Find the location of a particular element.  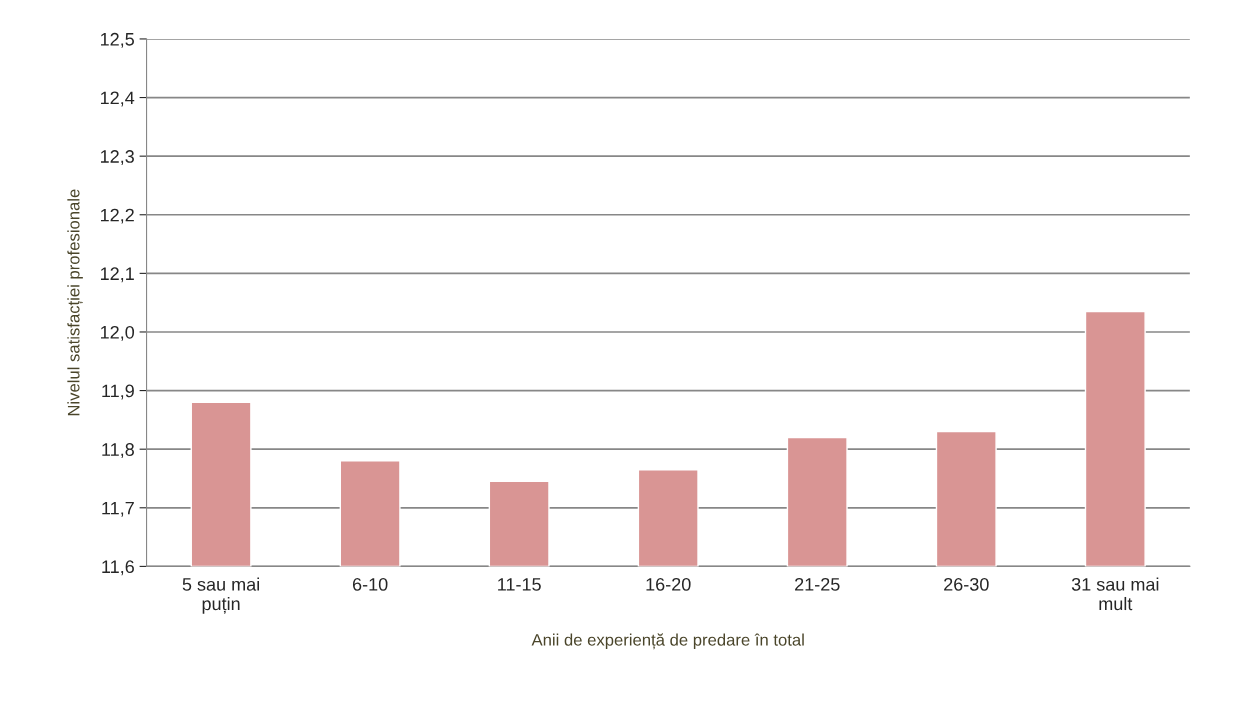

y-tick-label: 12,4 is located at coordinates (117, 99).